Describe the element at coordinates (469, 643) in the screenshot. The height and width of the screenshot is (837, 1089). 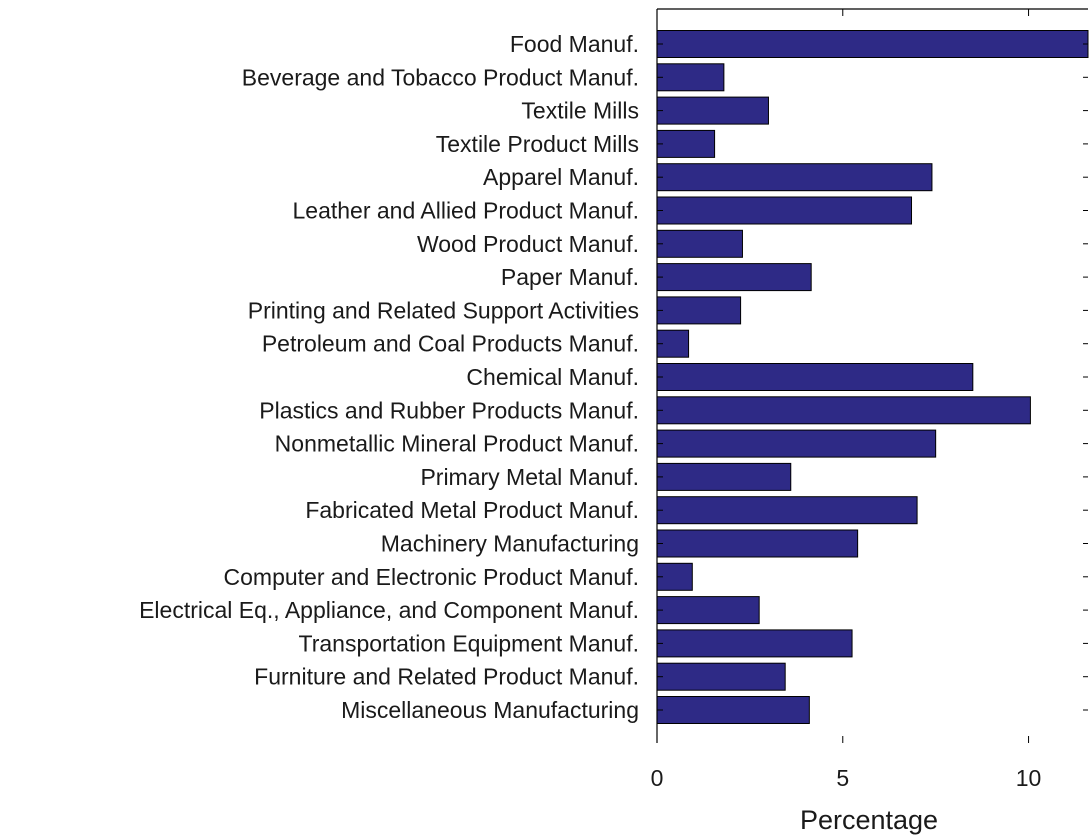
I see `category-label: Transportation Equipment Manuf.` at that location.